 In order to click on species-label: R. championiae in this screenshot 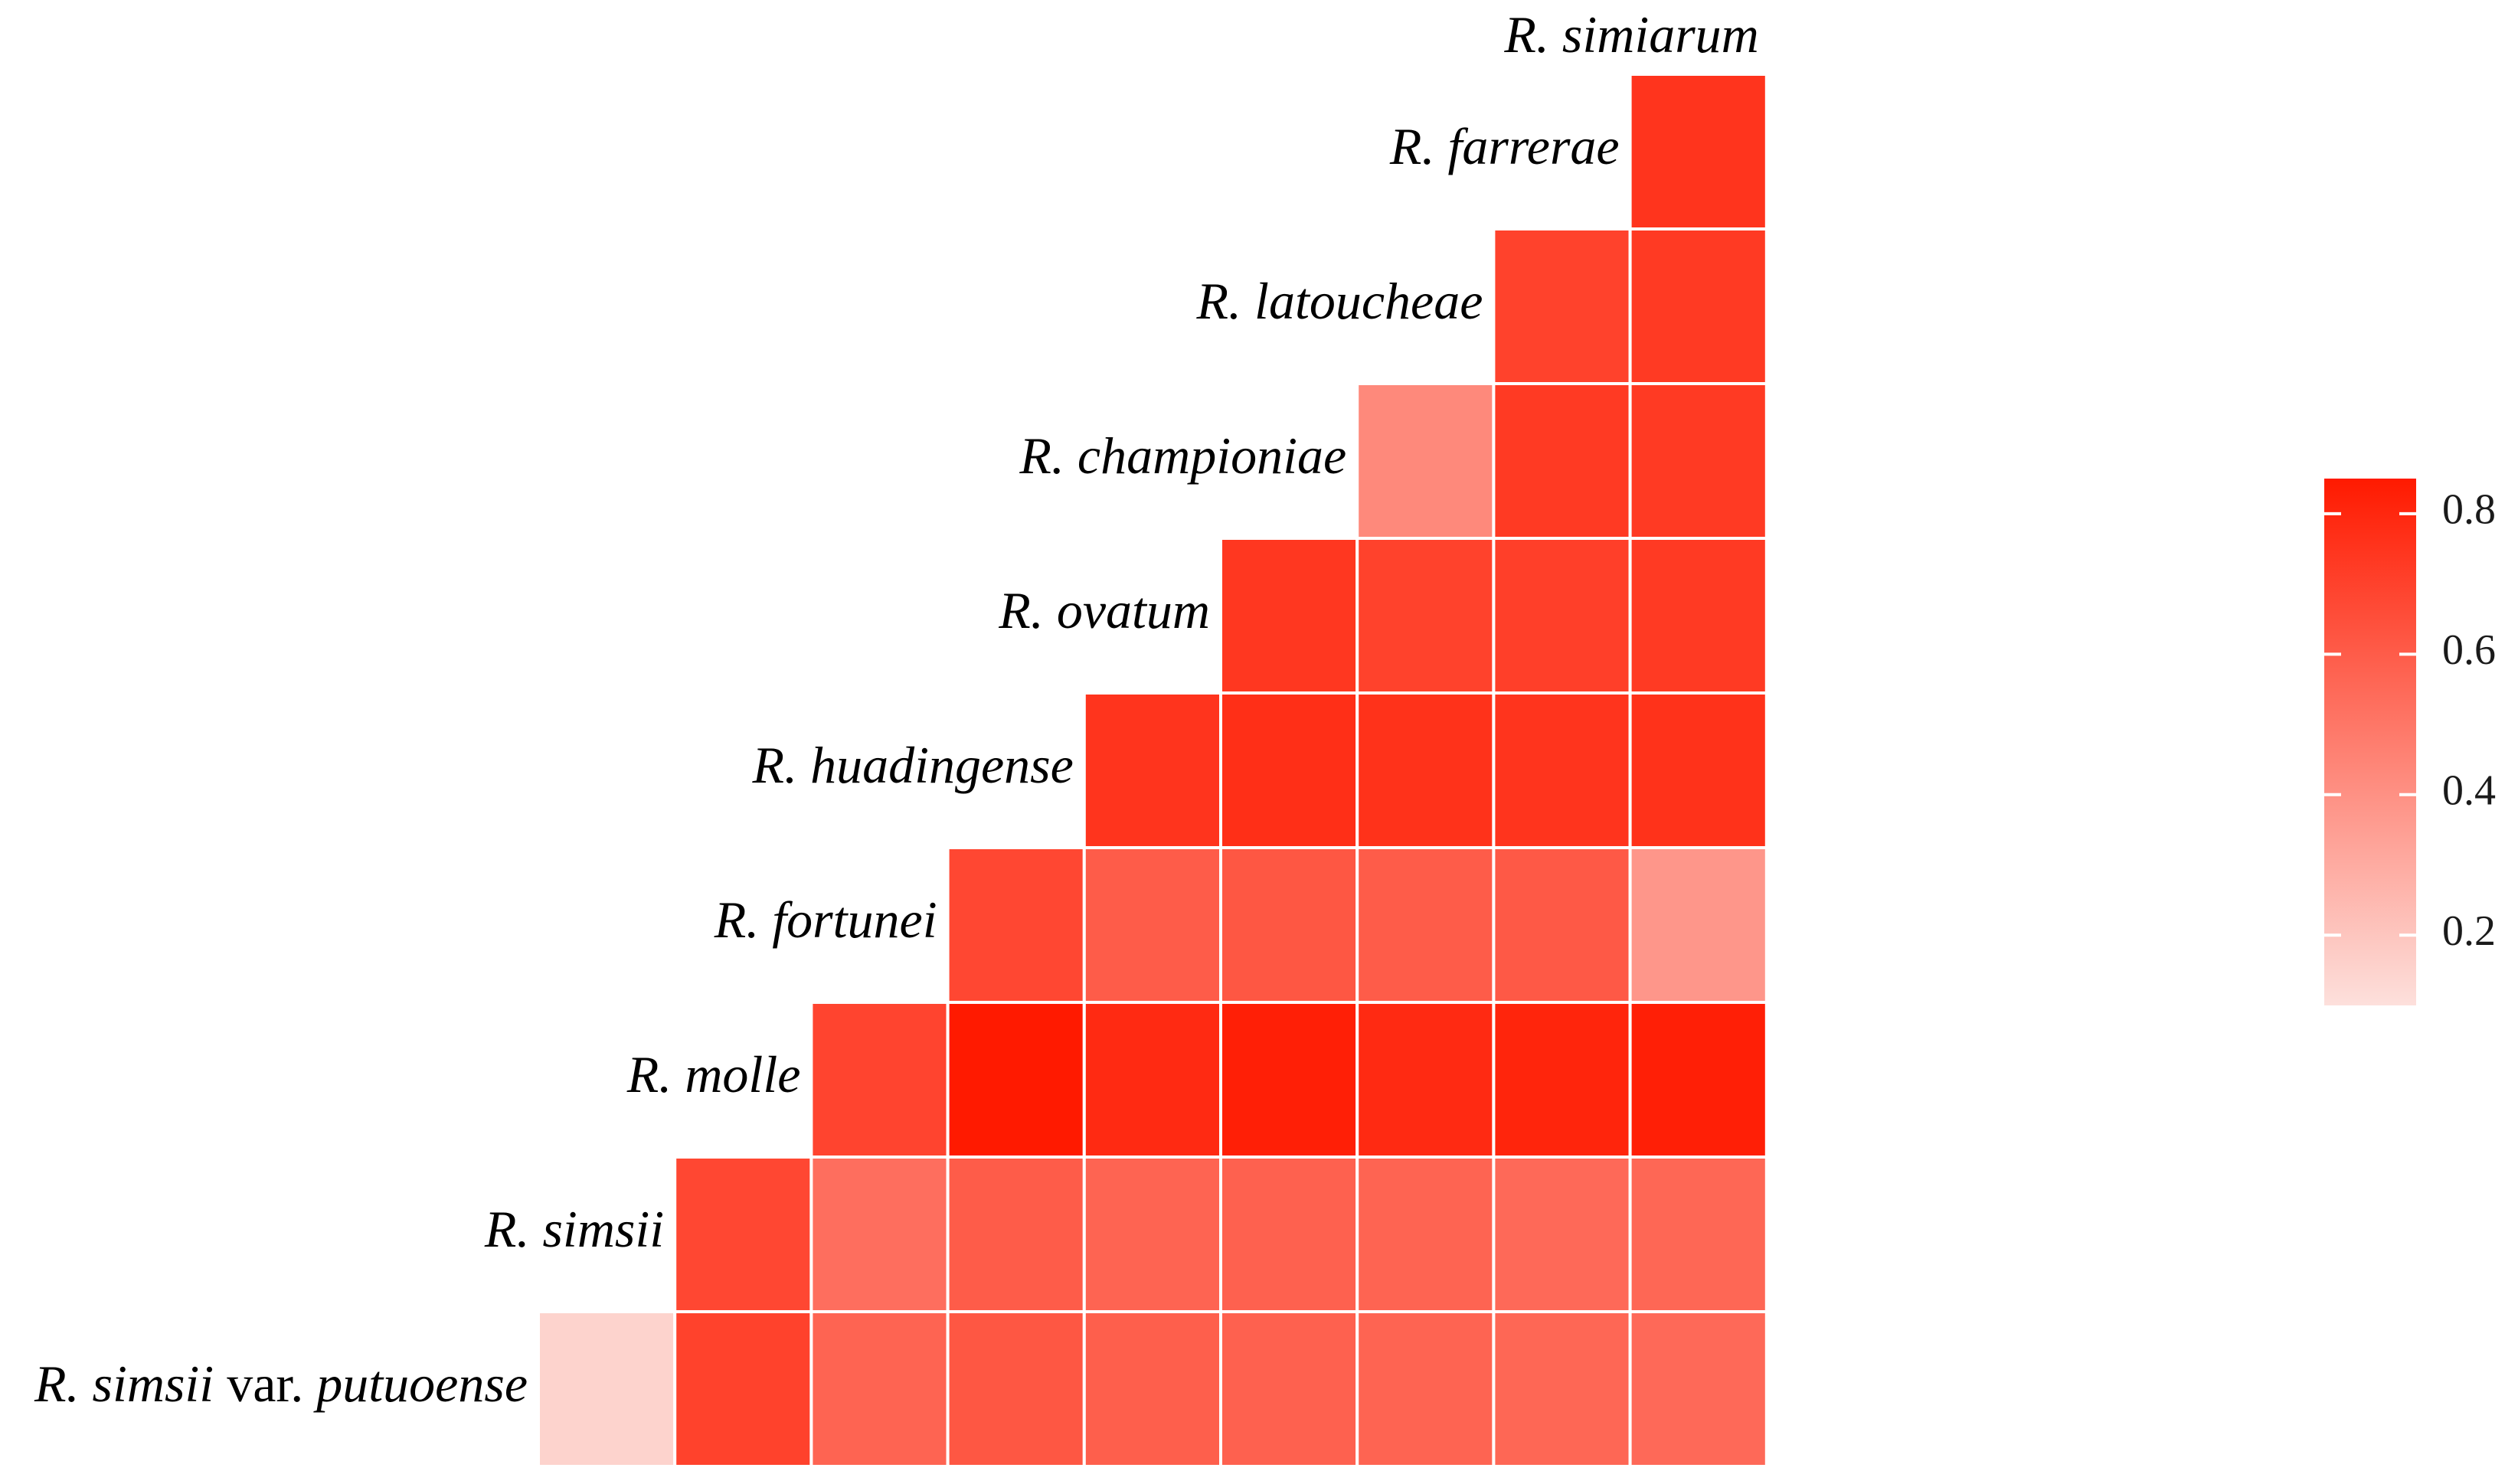, I will do `click(1182, 456)`.